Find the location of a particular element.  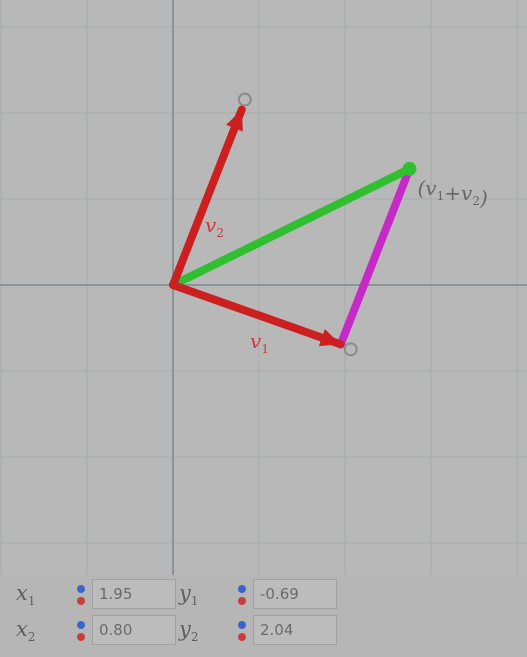

v2-label: v2 is located at coordinates (214, 226).